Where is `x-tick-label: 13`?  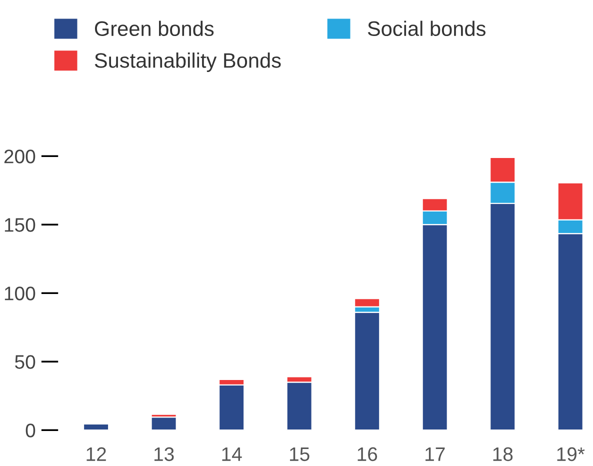
x-tick-label: 13 is located at coordinates (164, 454).